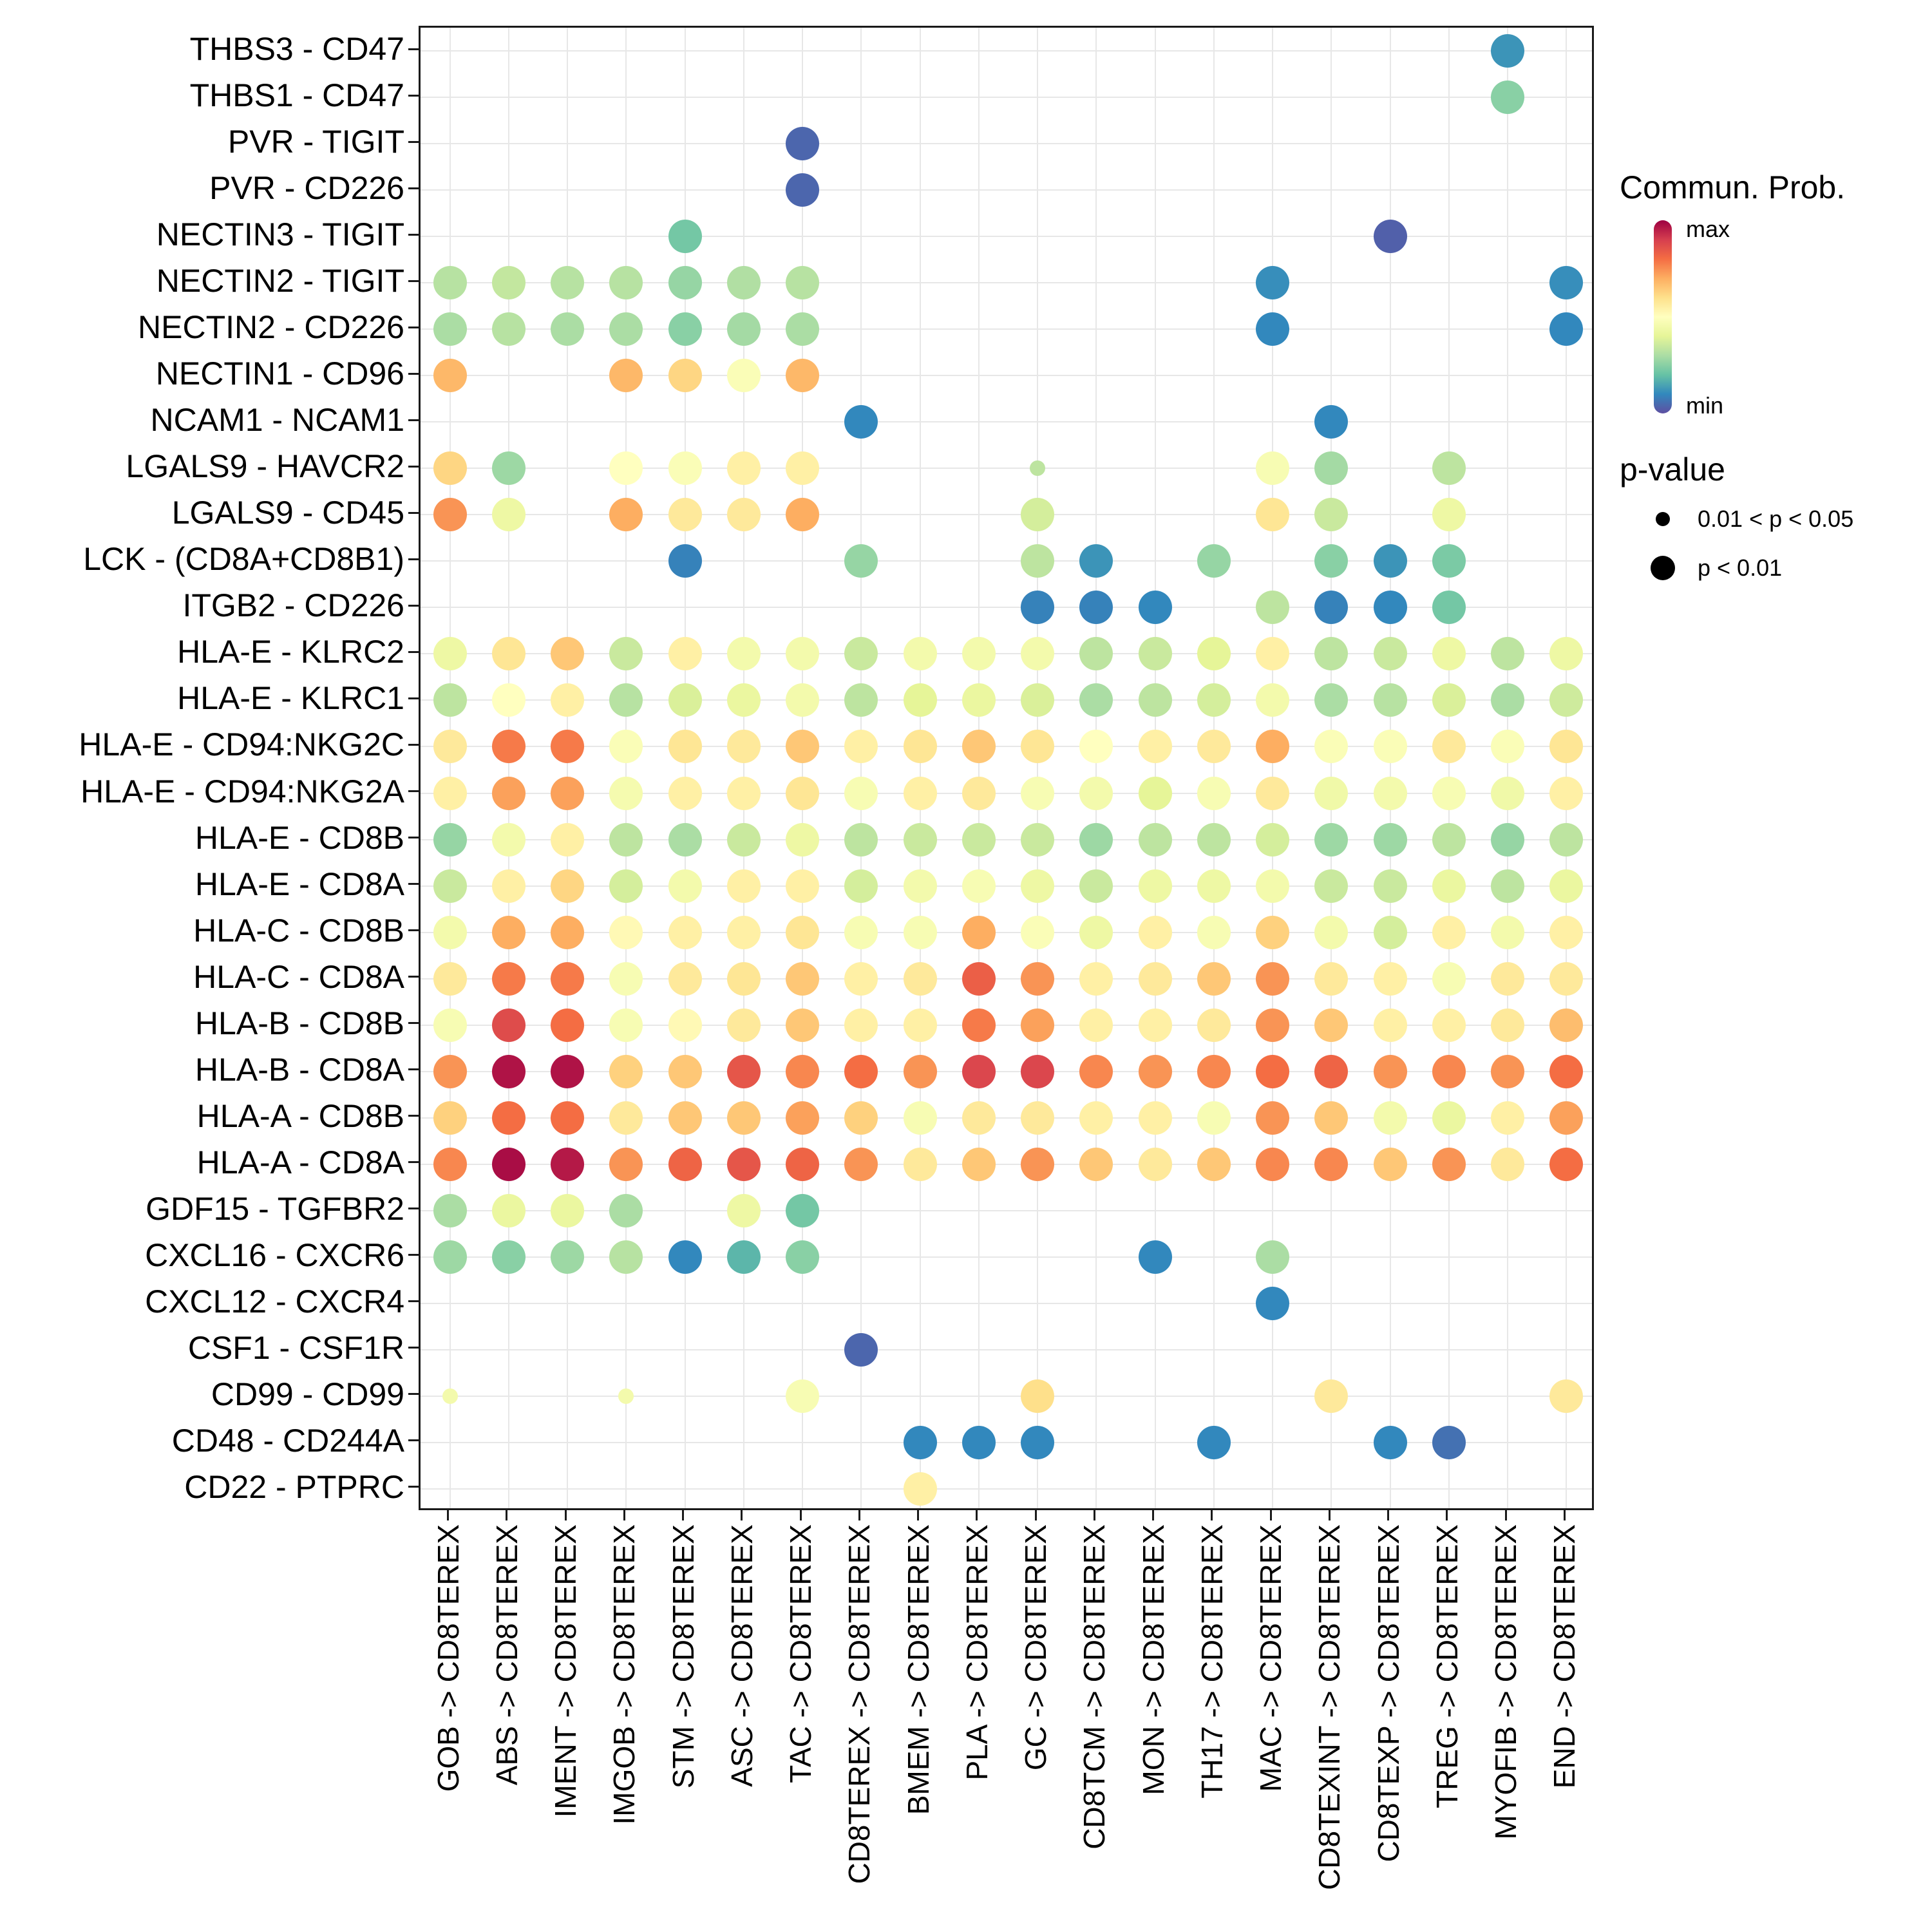  I want to click on color-gradient-bar, so click(1663, 317).